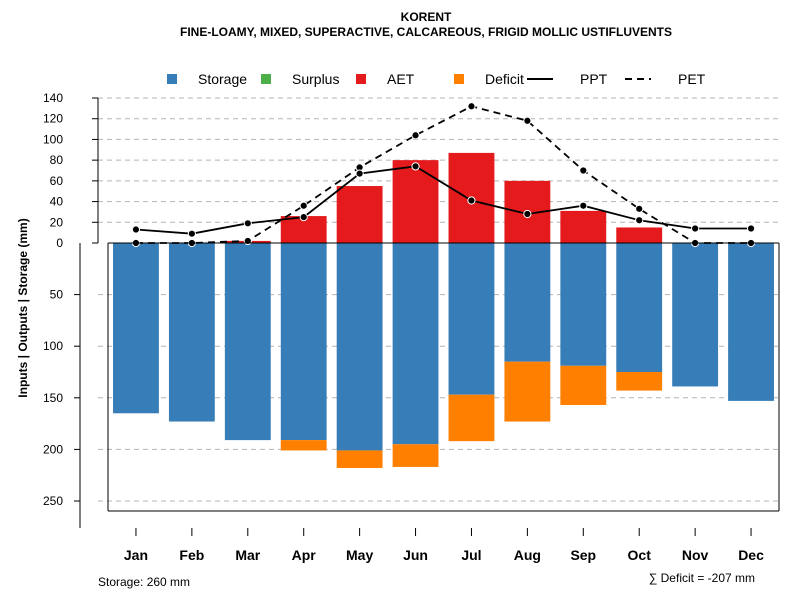  Describe the element at coordinates (315, 79) in the screenshot. I see `legend-label-surplus: Surplus` at that location.